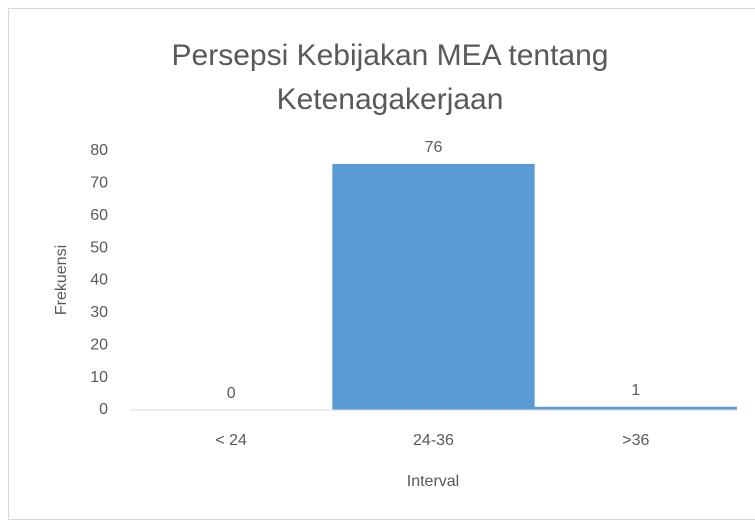  What do you see at coordinates (434, 147) in the screenshot?
I see `data-label: 76` at bounding box center [434, 147].